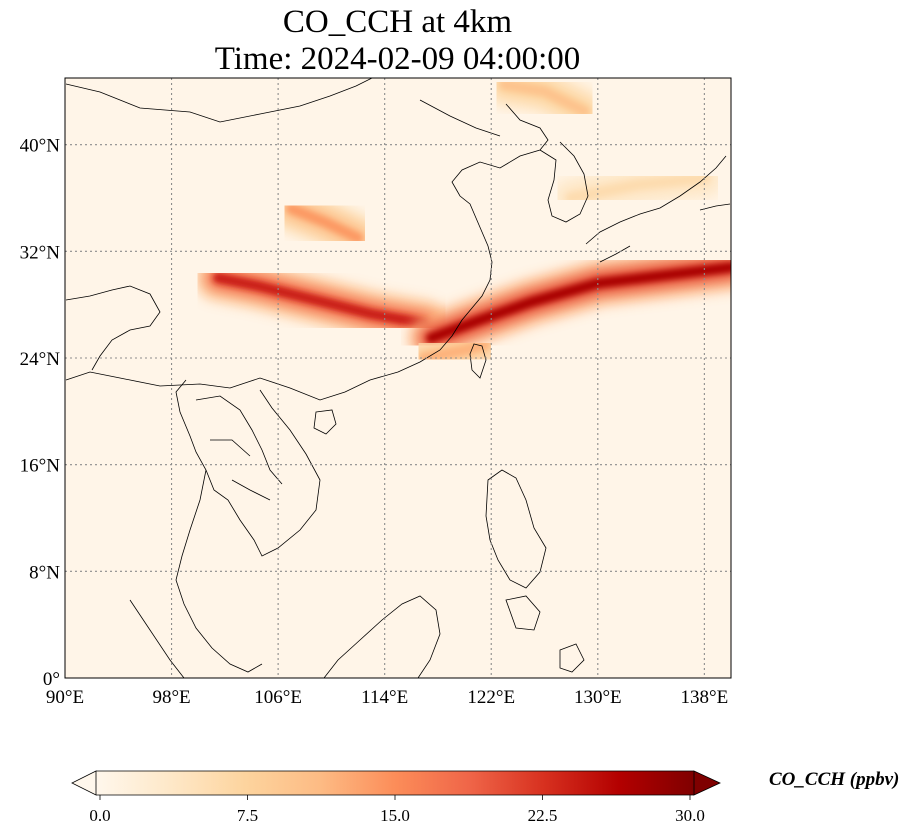  What do you see at coordinates (572, 658) in the screenshot?
I see `coastline-sulawesi` at bounding box center [572, 658].